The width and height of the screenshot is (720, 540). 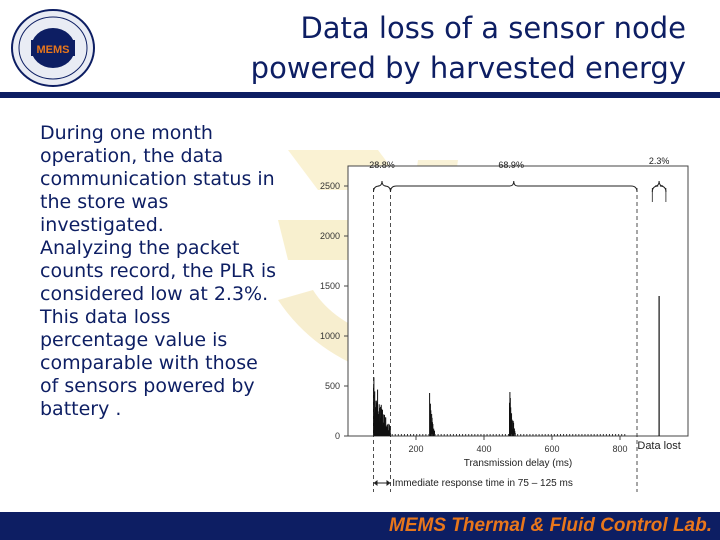 What do you see at coordinates (468, 68) in the screenshot?
I see `title-line-2: powered by harvested energy` at bounding box center [468, 68].